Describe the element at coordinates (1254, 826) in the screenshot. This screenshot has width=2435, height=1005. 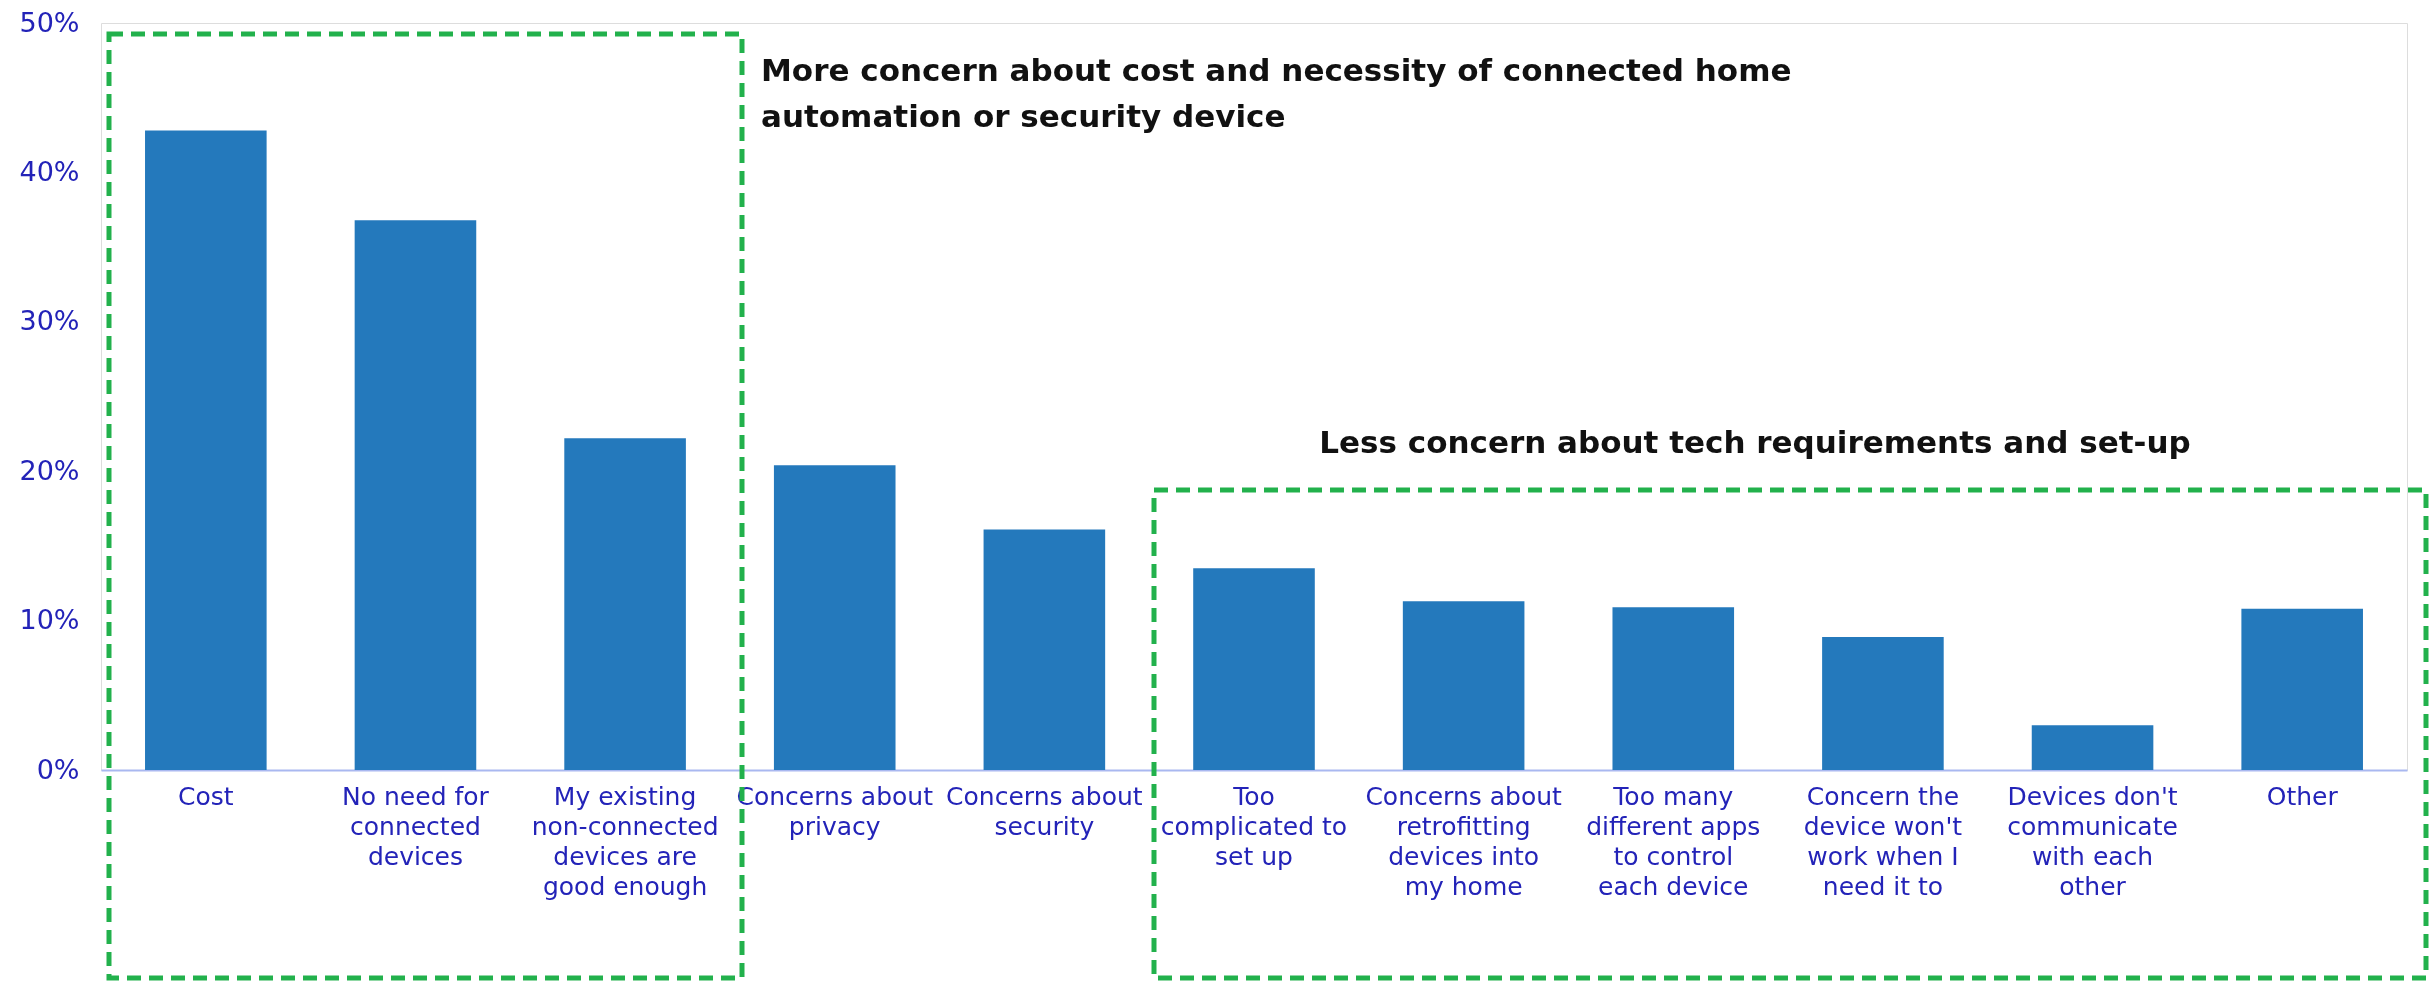
I see `x-tick-label: Too complicated to set up` at that location.